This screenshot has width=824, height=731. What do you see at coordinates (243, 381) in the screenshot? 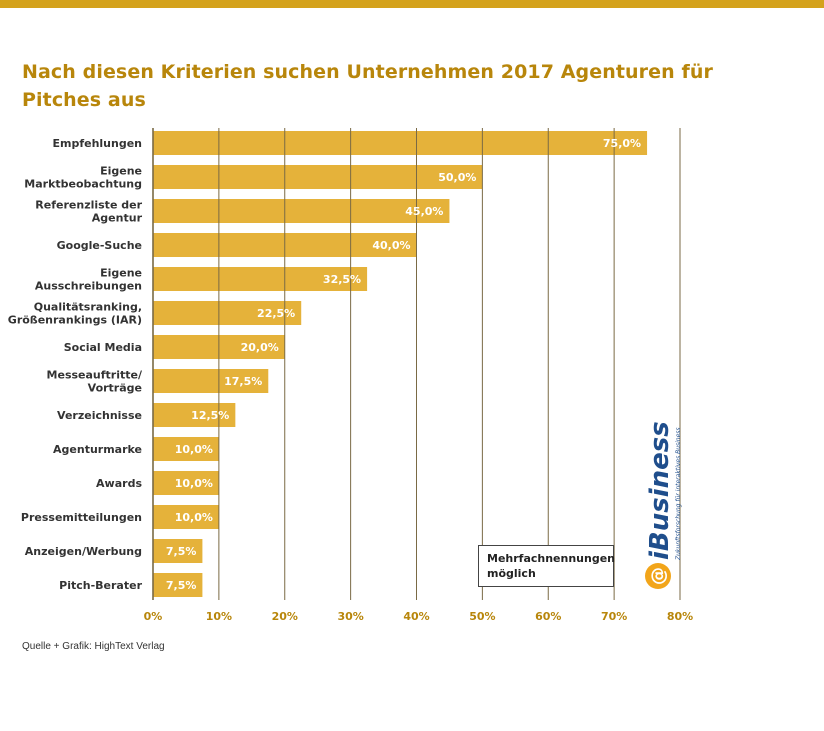
I see `bar-value-label: 17,5%` at bounding box center [243, 381].